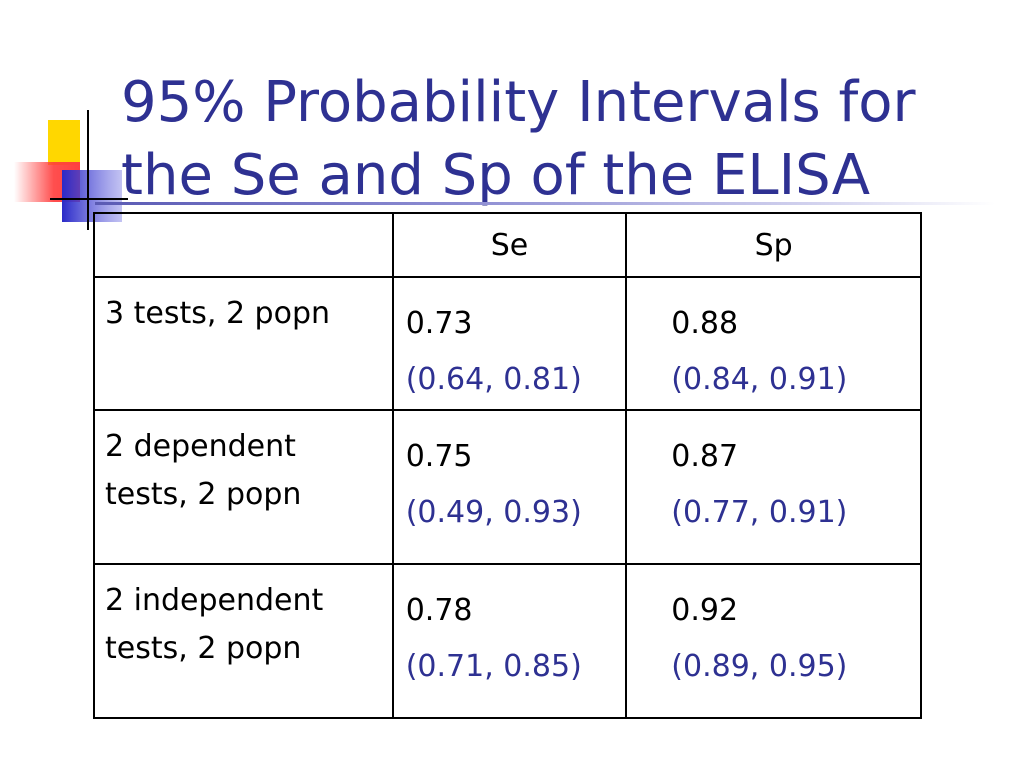  Describe the element at coordinates (218, 313) in the screenshot. I see `method-label-line-1: 3 tests, 2 popn` at that location.